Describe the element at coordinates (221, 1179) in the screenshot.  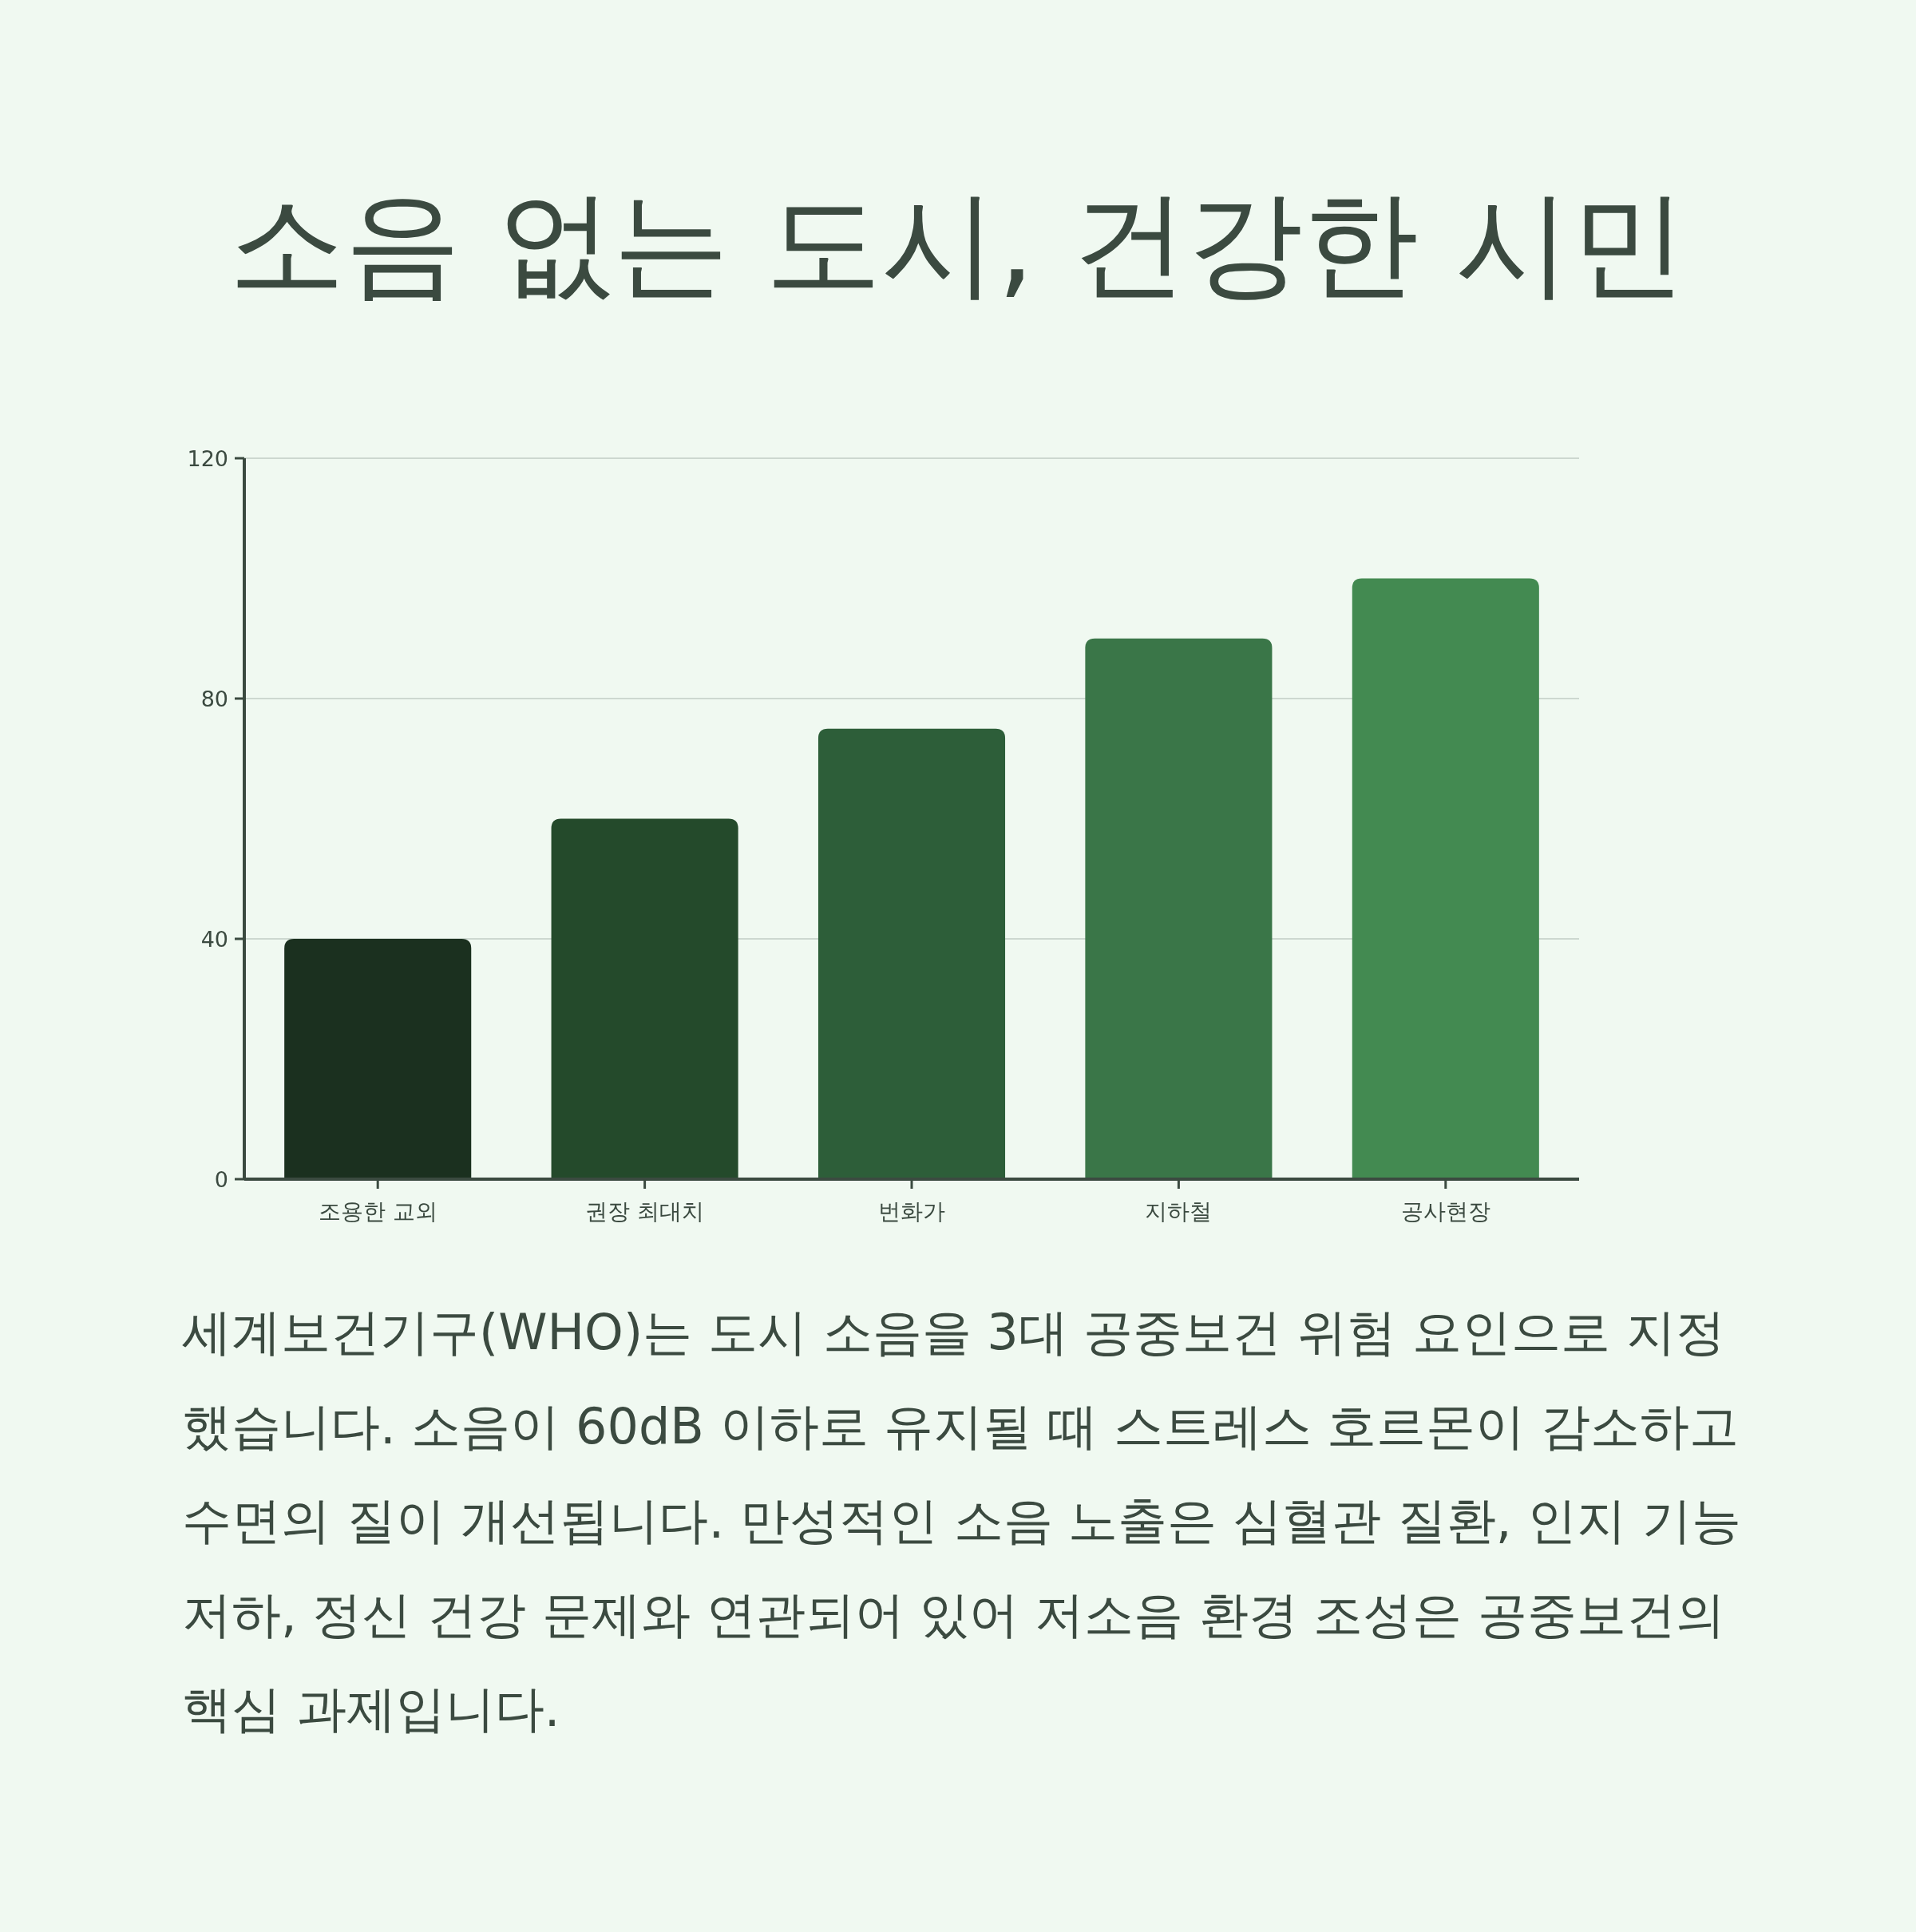
I see `y-tick-label: 0` at that location.